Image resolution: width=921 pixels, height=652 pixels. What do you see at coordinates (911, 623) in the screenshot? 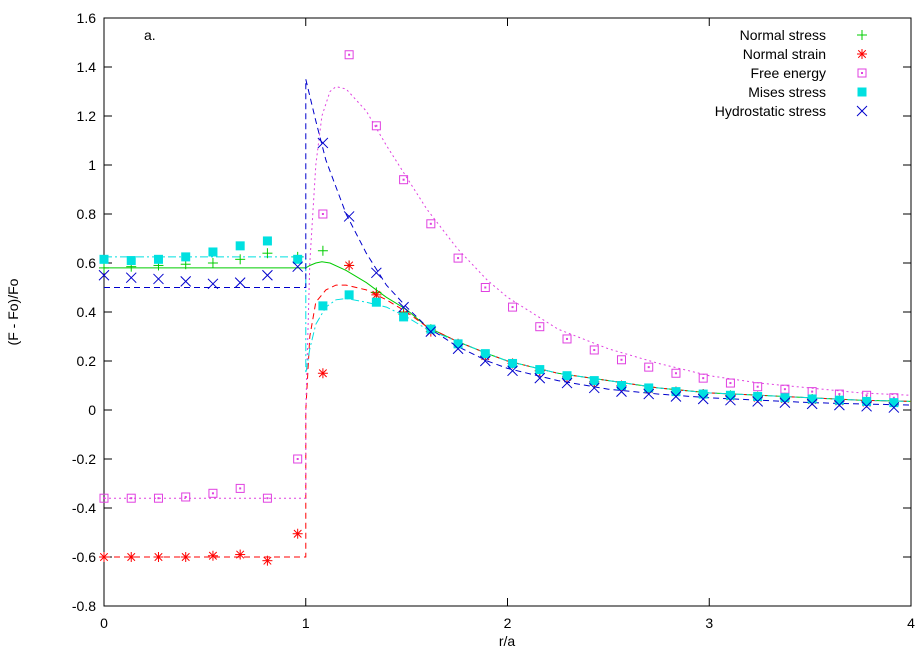
I see `x-tick-label: 4` at bounding box center [911, 623].